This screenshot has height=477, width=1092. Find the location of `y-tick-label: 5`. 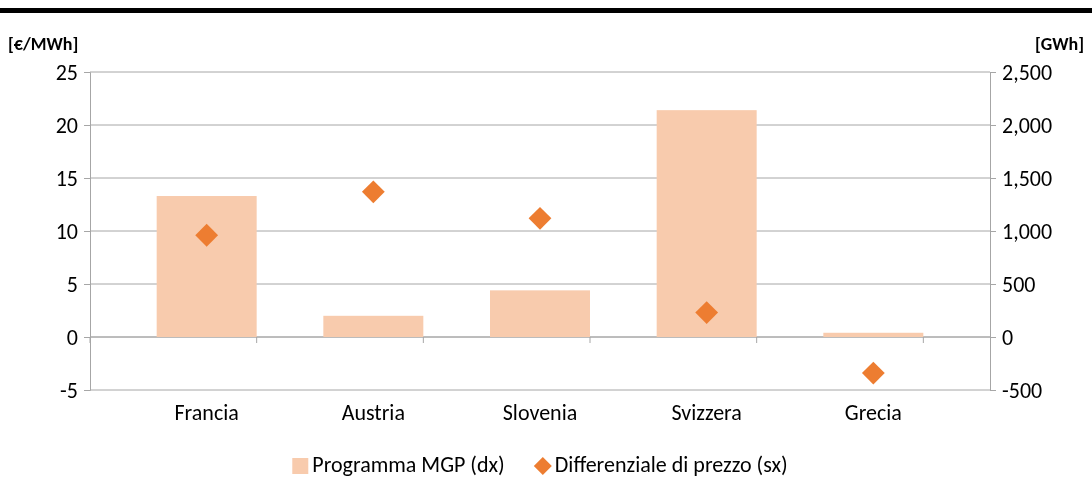

y-tick-label: 5 is located at coordinates (72, 284).